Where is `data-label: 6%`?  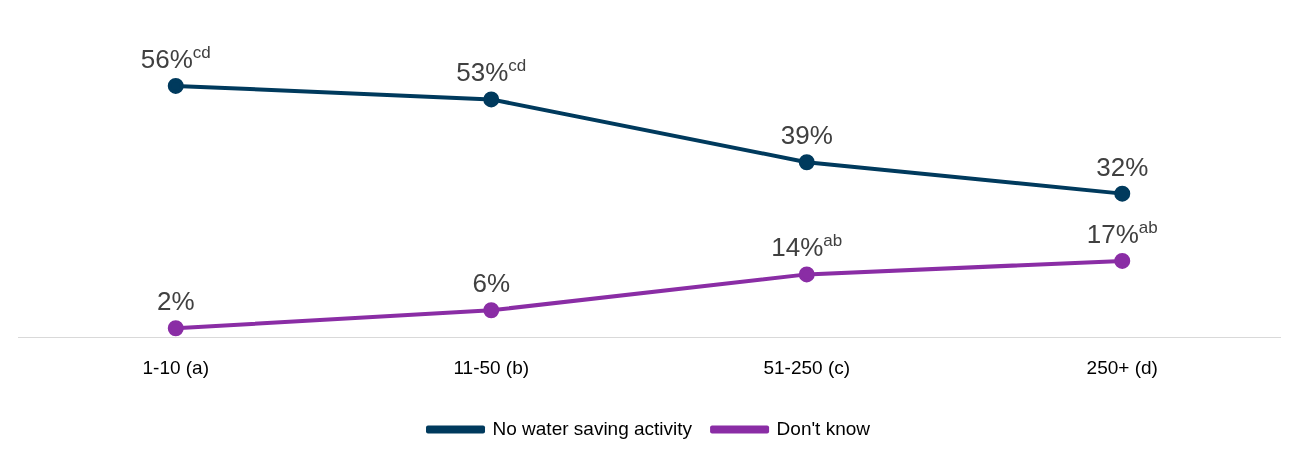 data-label: 6% is located at coordinates (491, 283).